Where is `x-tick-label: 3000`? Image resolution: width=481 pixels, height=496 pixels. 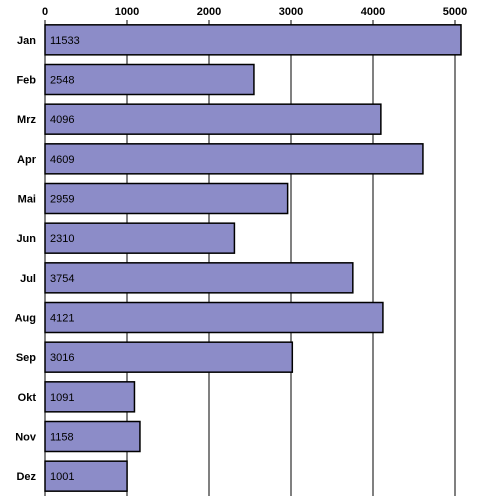
x-tick-label: 3000 is located at coordinates (291, 12).